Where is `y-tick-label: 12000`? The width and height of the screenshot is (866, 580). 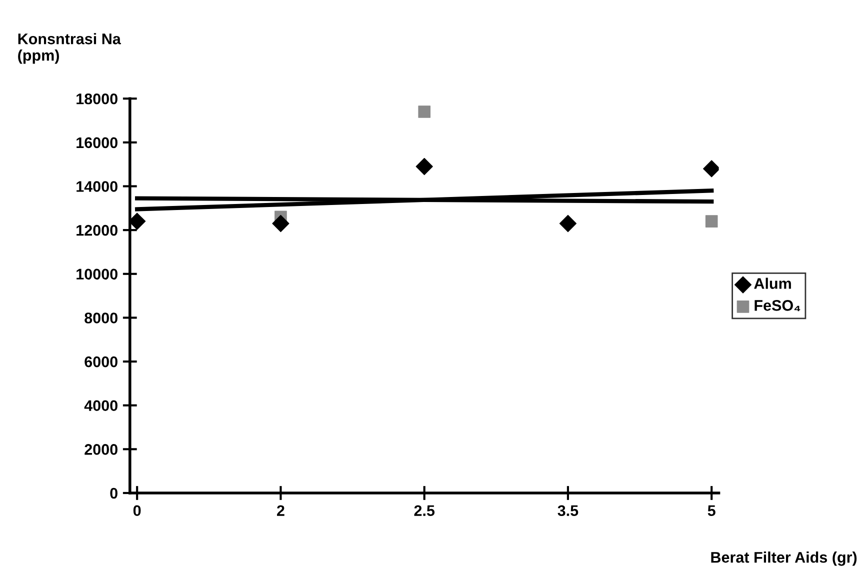 y-tick-label: 12000 is located at coordinates (97, 230).